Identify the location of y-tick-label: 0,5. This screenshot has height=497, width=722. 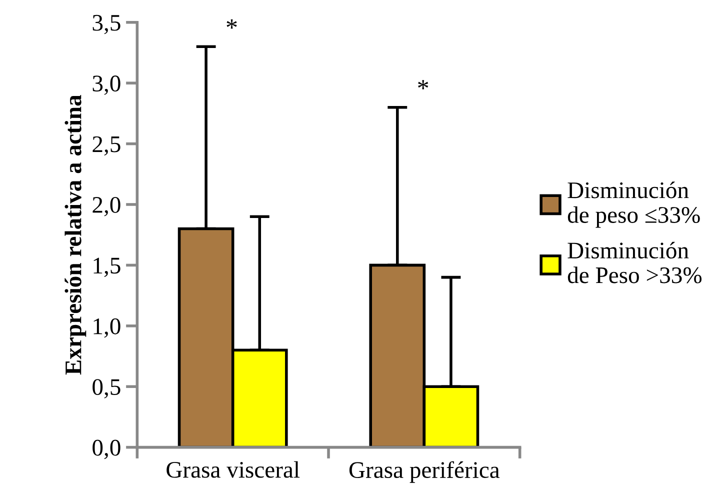
(106, 388).